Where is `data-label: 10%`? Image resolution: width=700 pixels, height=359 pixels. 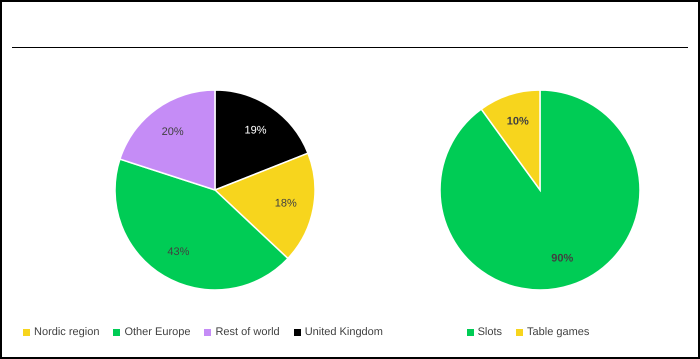
data-label: 10% is located at coordinates (517, 122).